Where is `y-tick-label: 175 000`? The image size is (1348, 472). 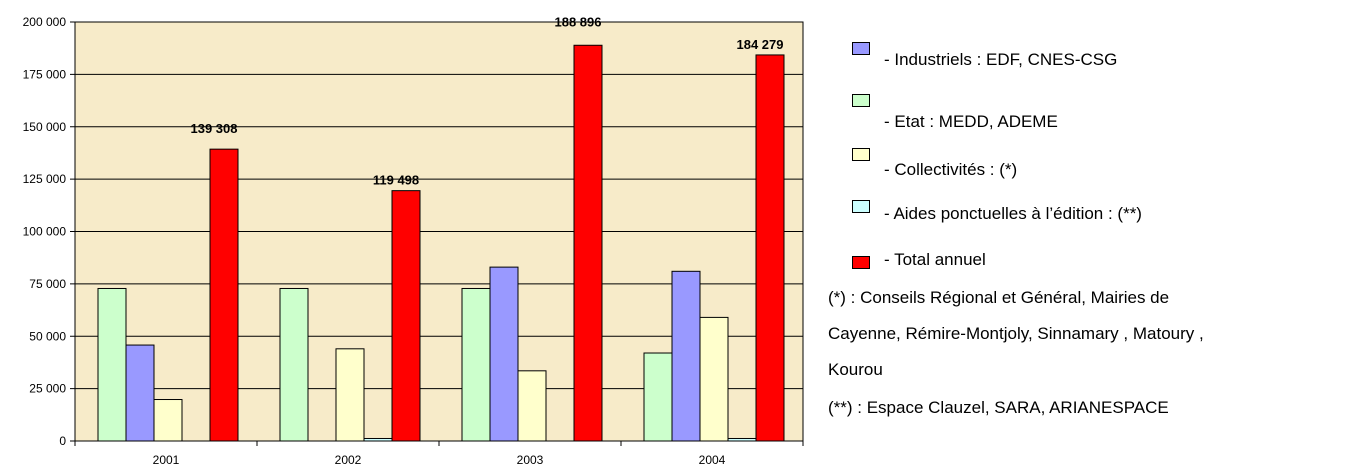
y-tick-label: 175 000 is located at coordinates (45, 74).